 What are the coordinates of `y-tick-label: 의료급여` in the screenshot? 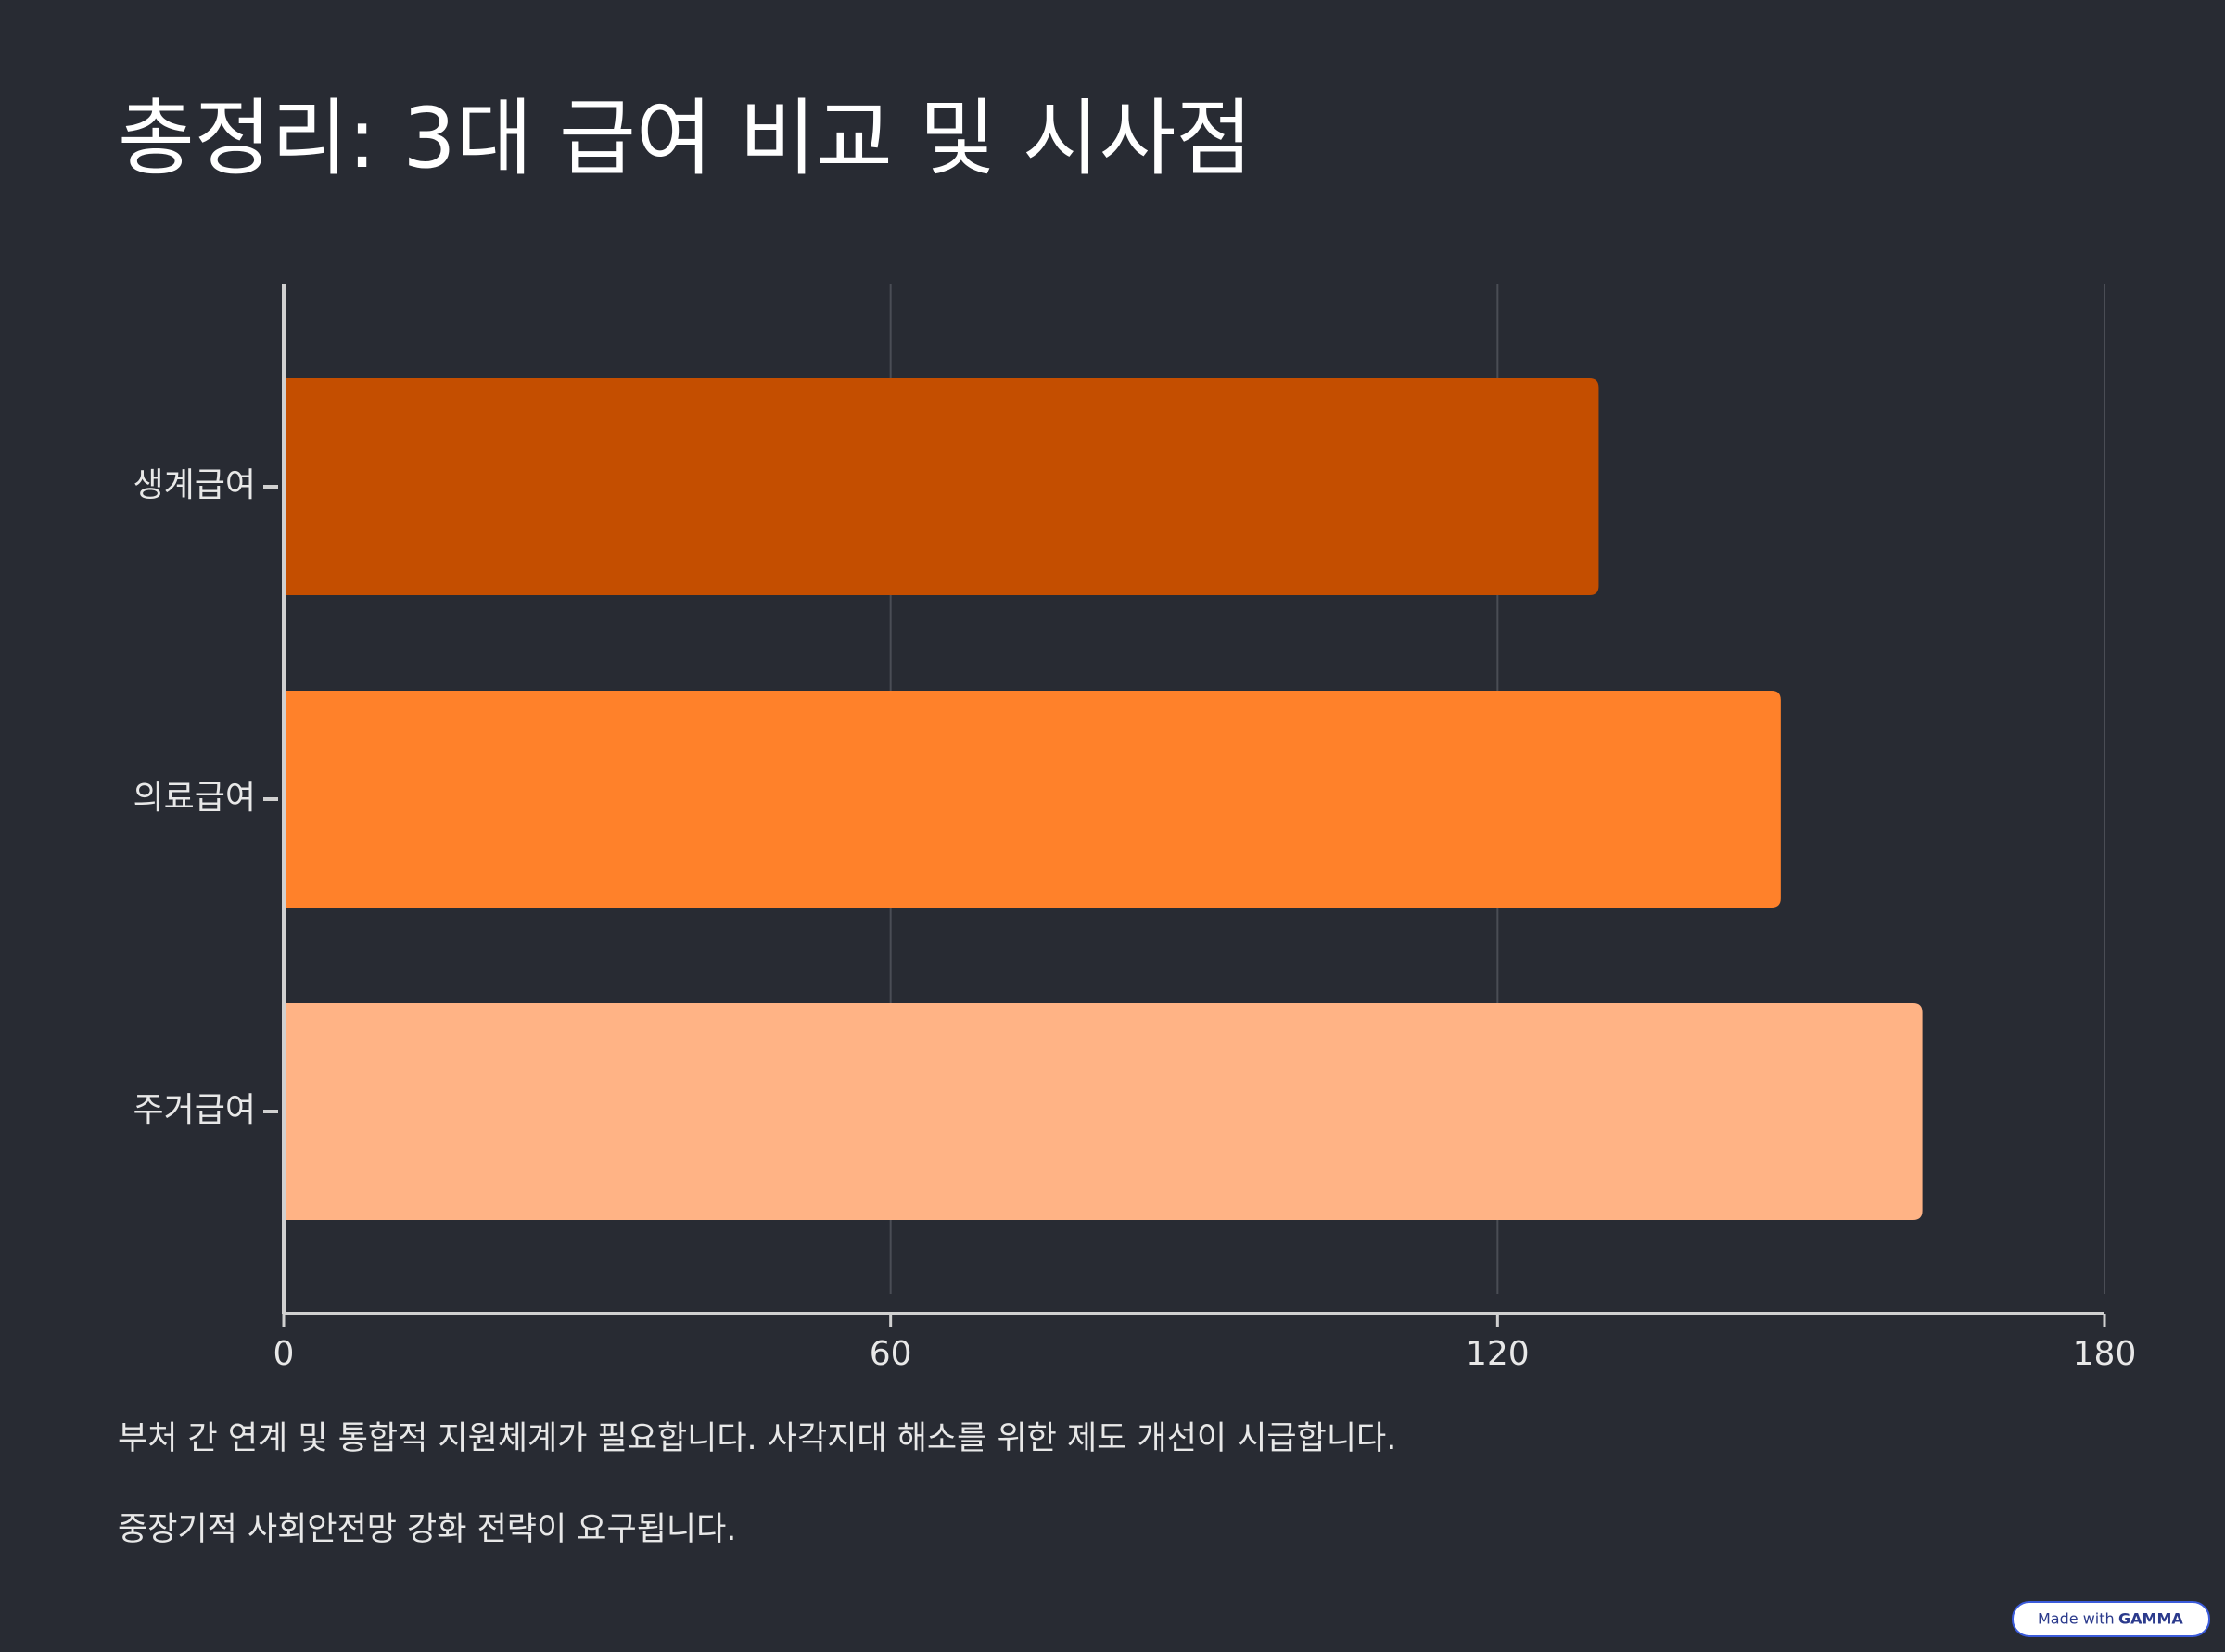 It's located at (195, 798).